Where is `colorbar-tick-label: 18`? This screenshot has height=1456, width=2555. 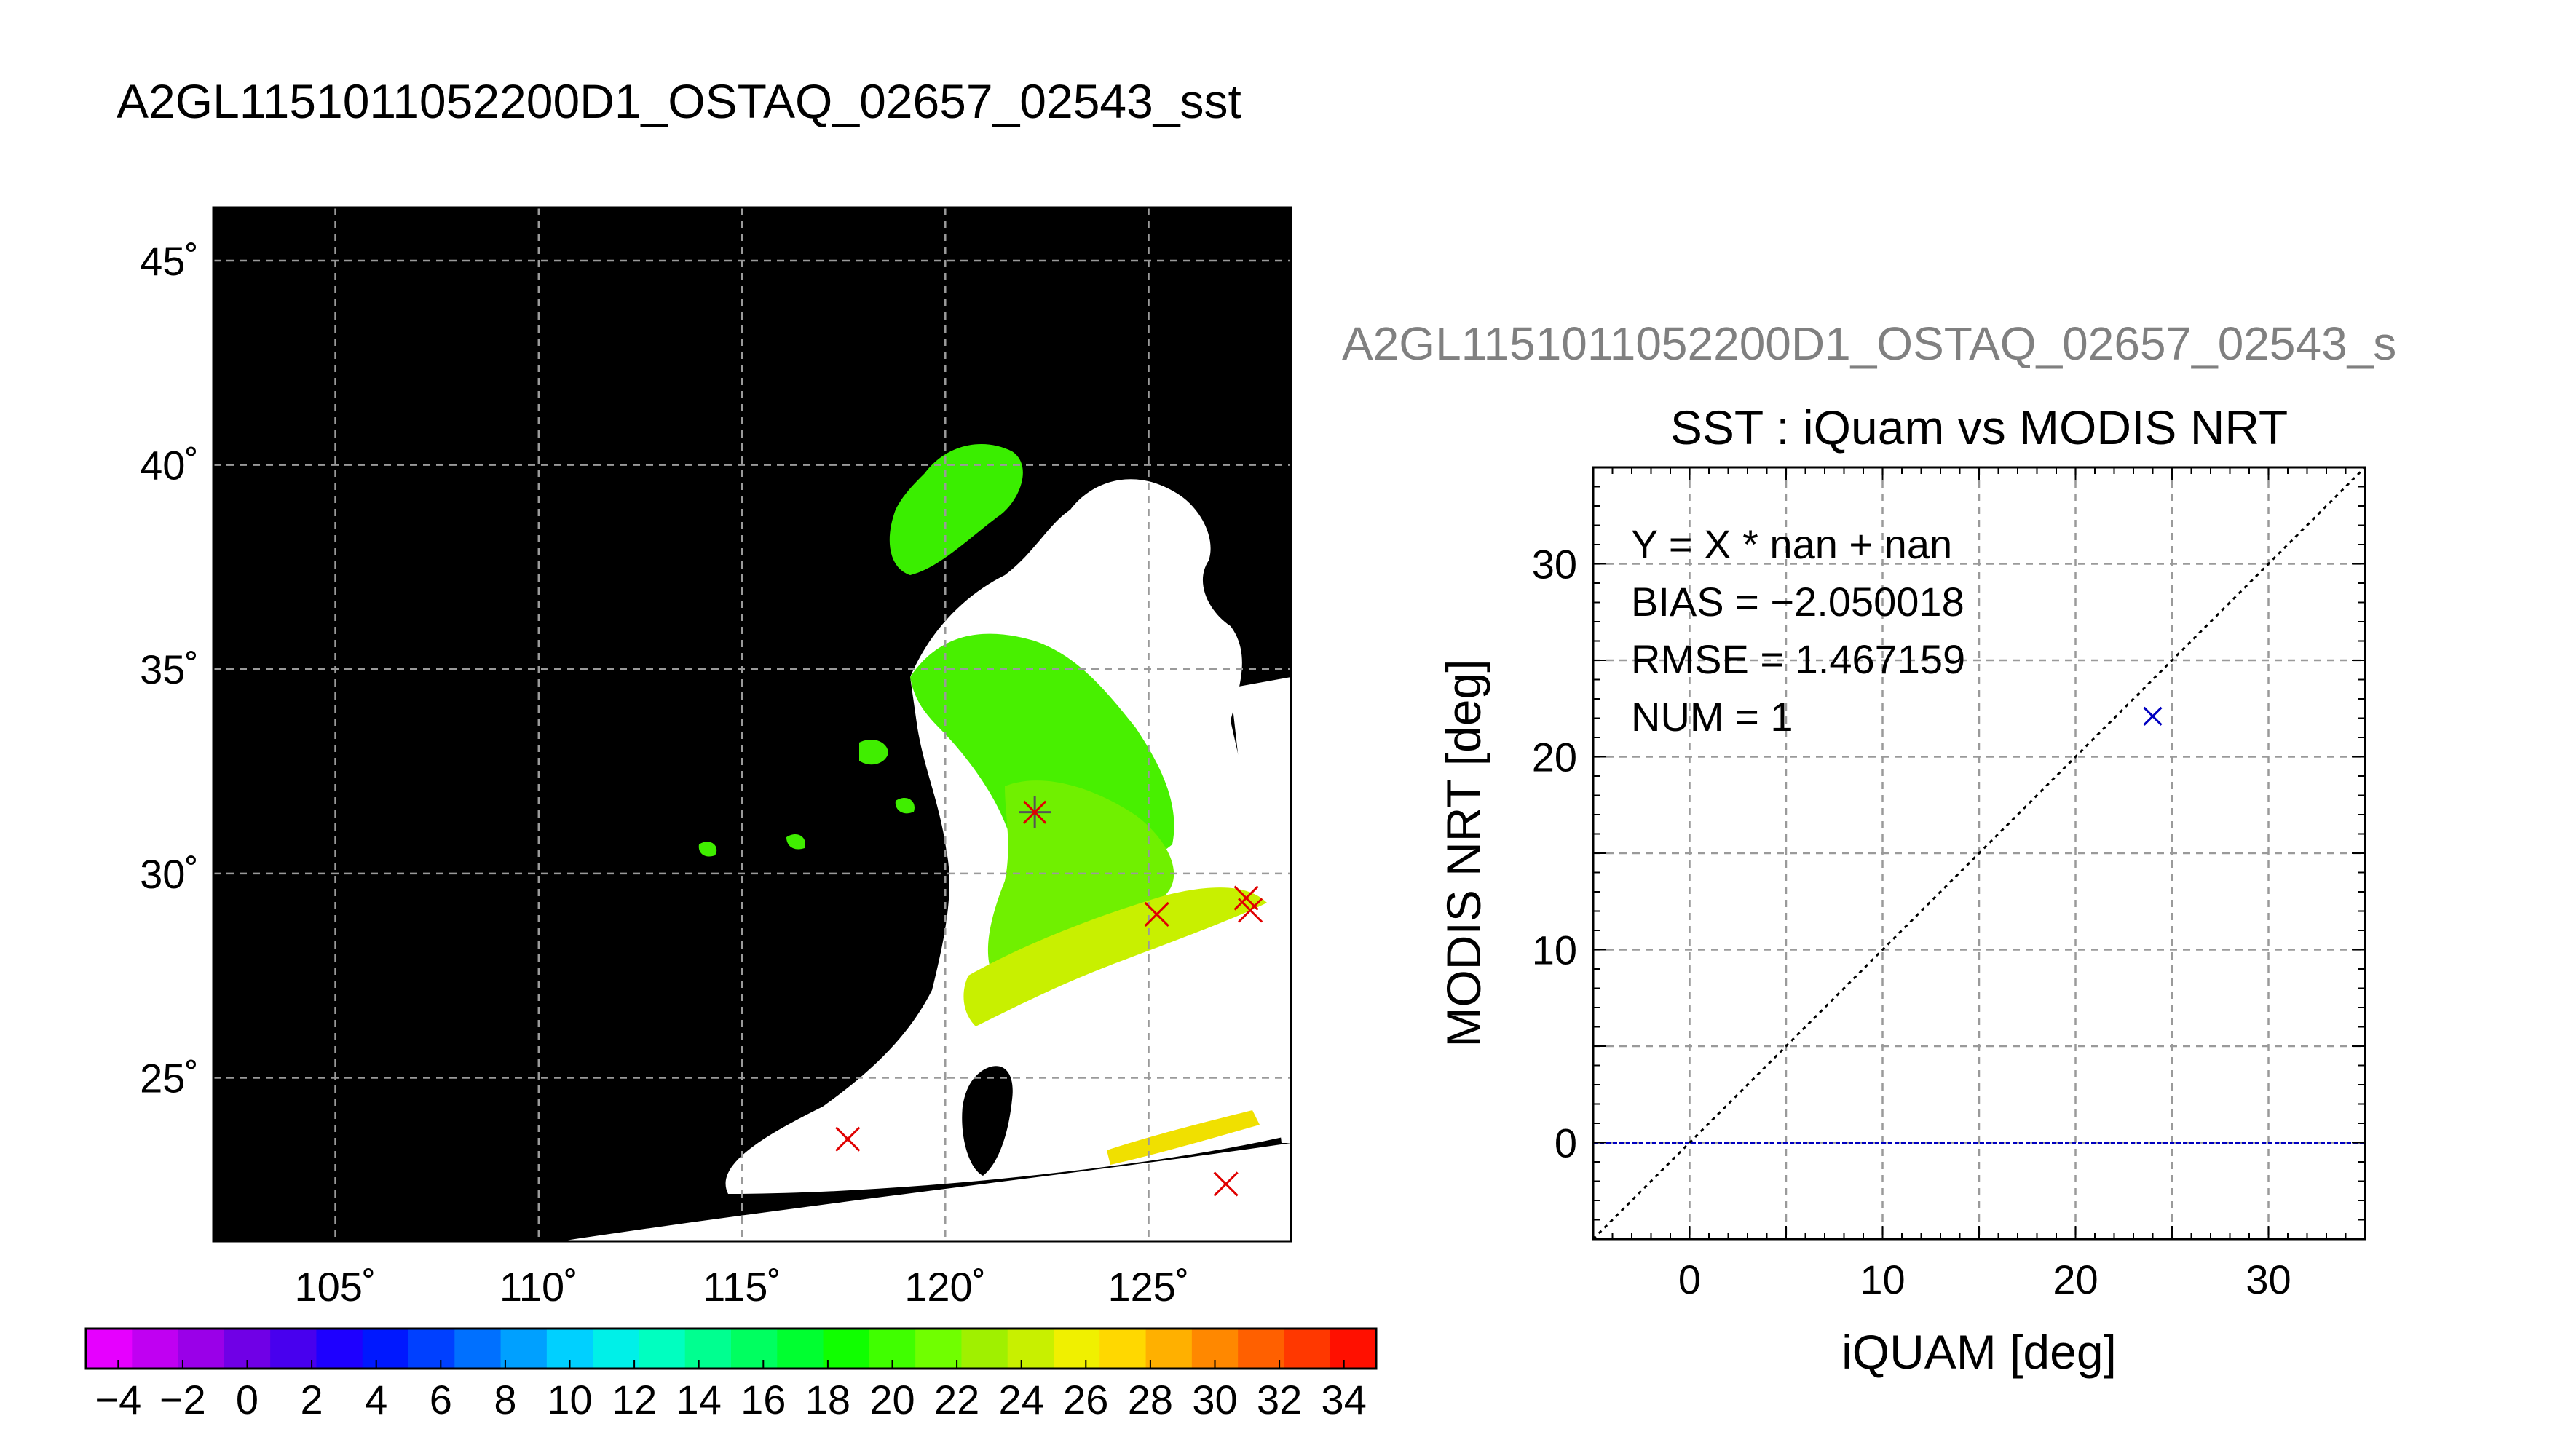 colorbar-tick-label: 18 is located at coordinates (827, 1400).